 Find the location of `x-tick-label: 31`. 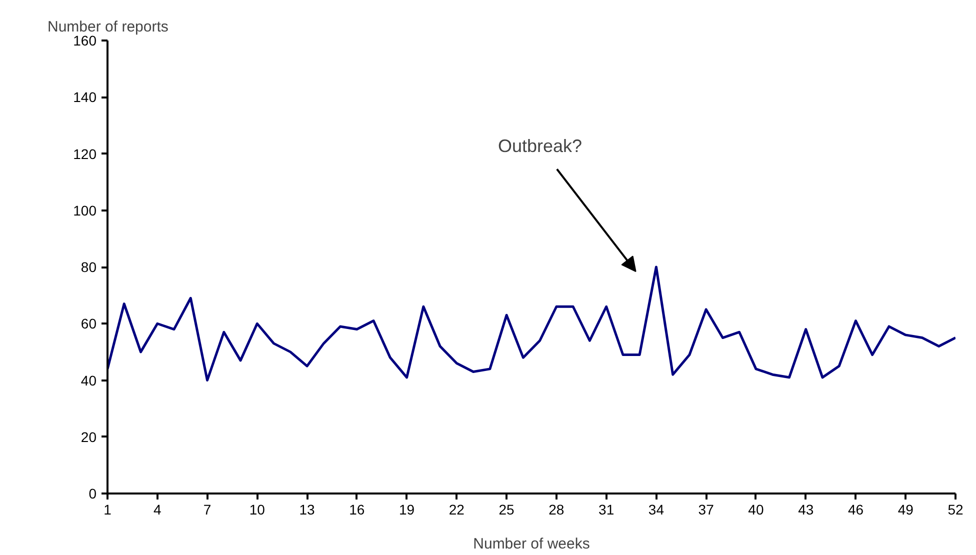

x-tick-label: 31 is located at coordinates (606, 510).